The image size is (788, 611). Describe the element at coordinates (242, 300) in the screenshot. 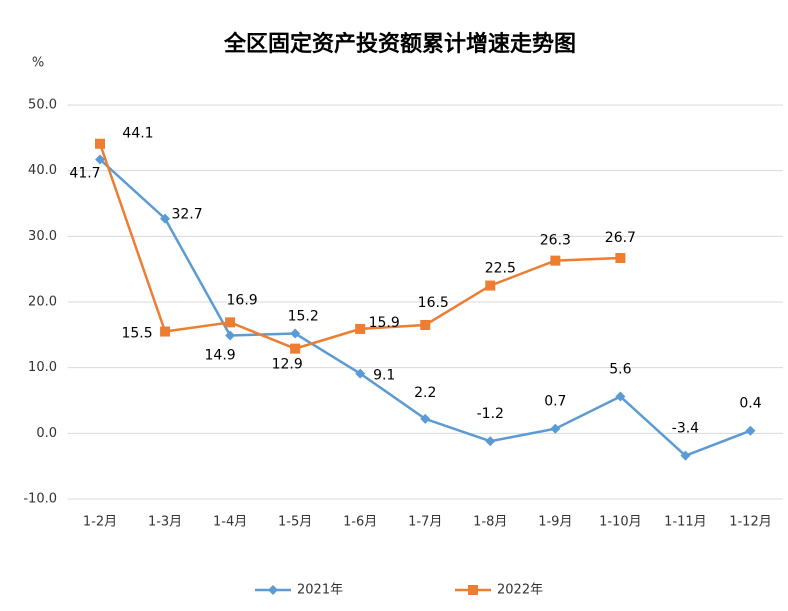

I see `data-label: 16.9` at that location.